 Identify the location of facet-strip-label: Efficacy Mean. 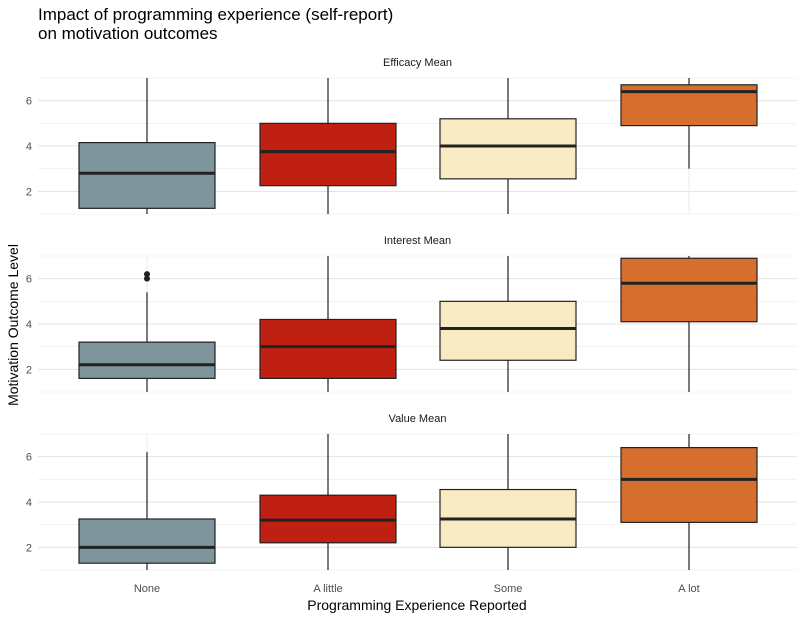
(417, 63).